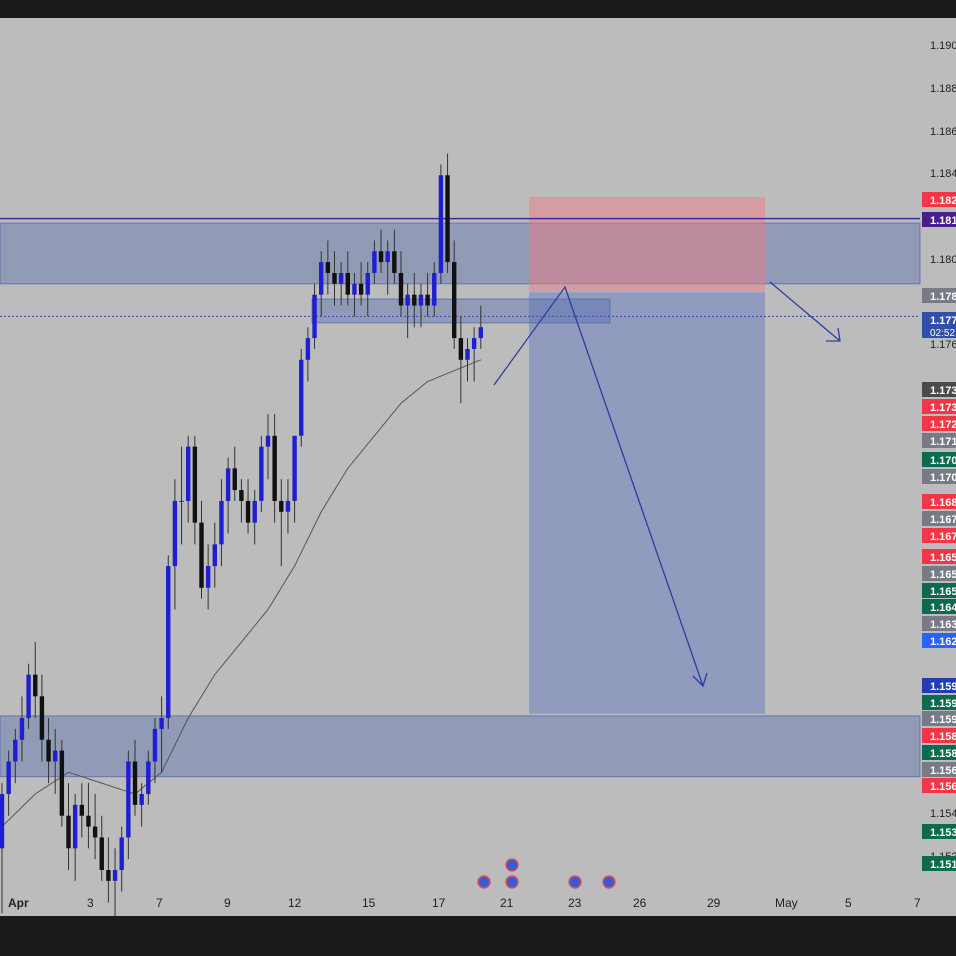 Image resolution: width=956 pixels, height=956 pixels. Describe the element at coordinates (943, 260) in the screenshot. I see `y-tick-label: 1.180` at that location.